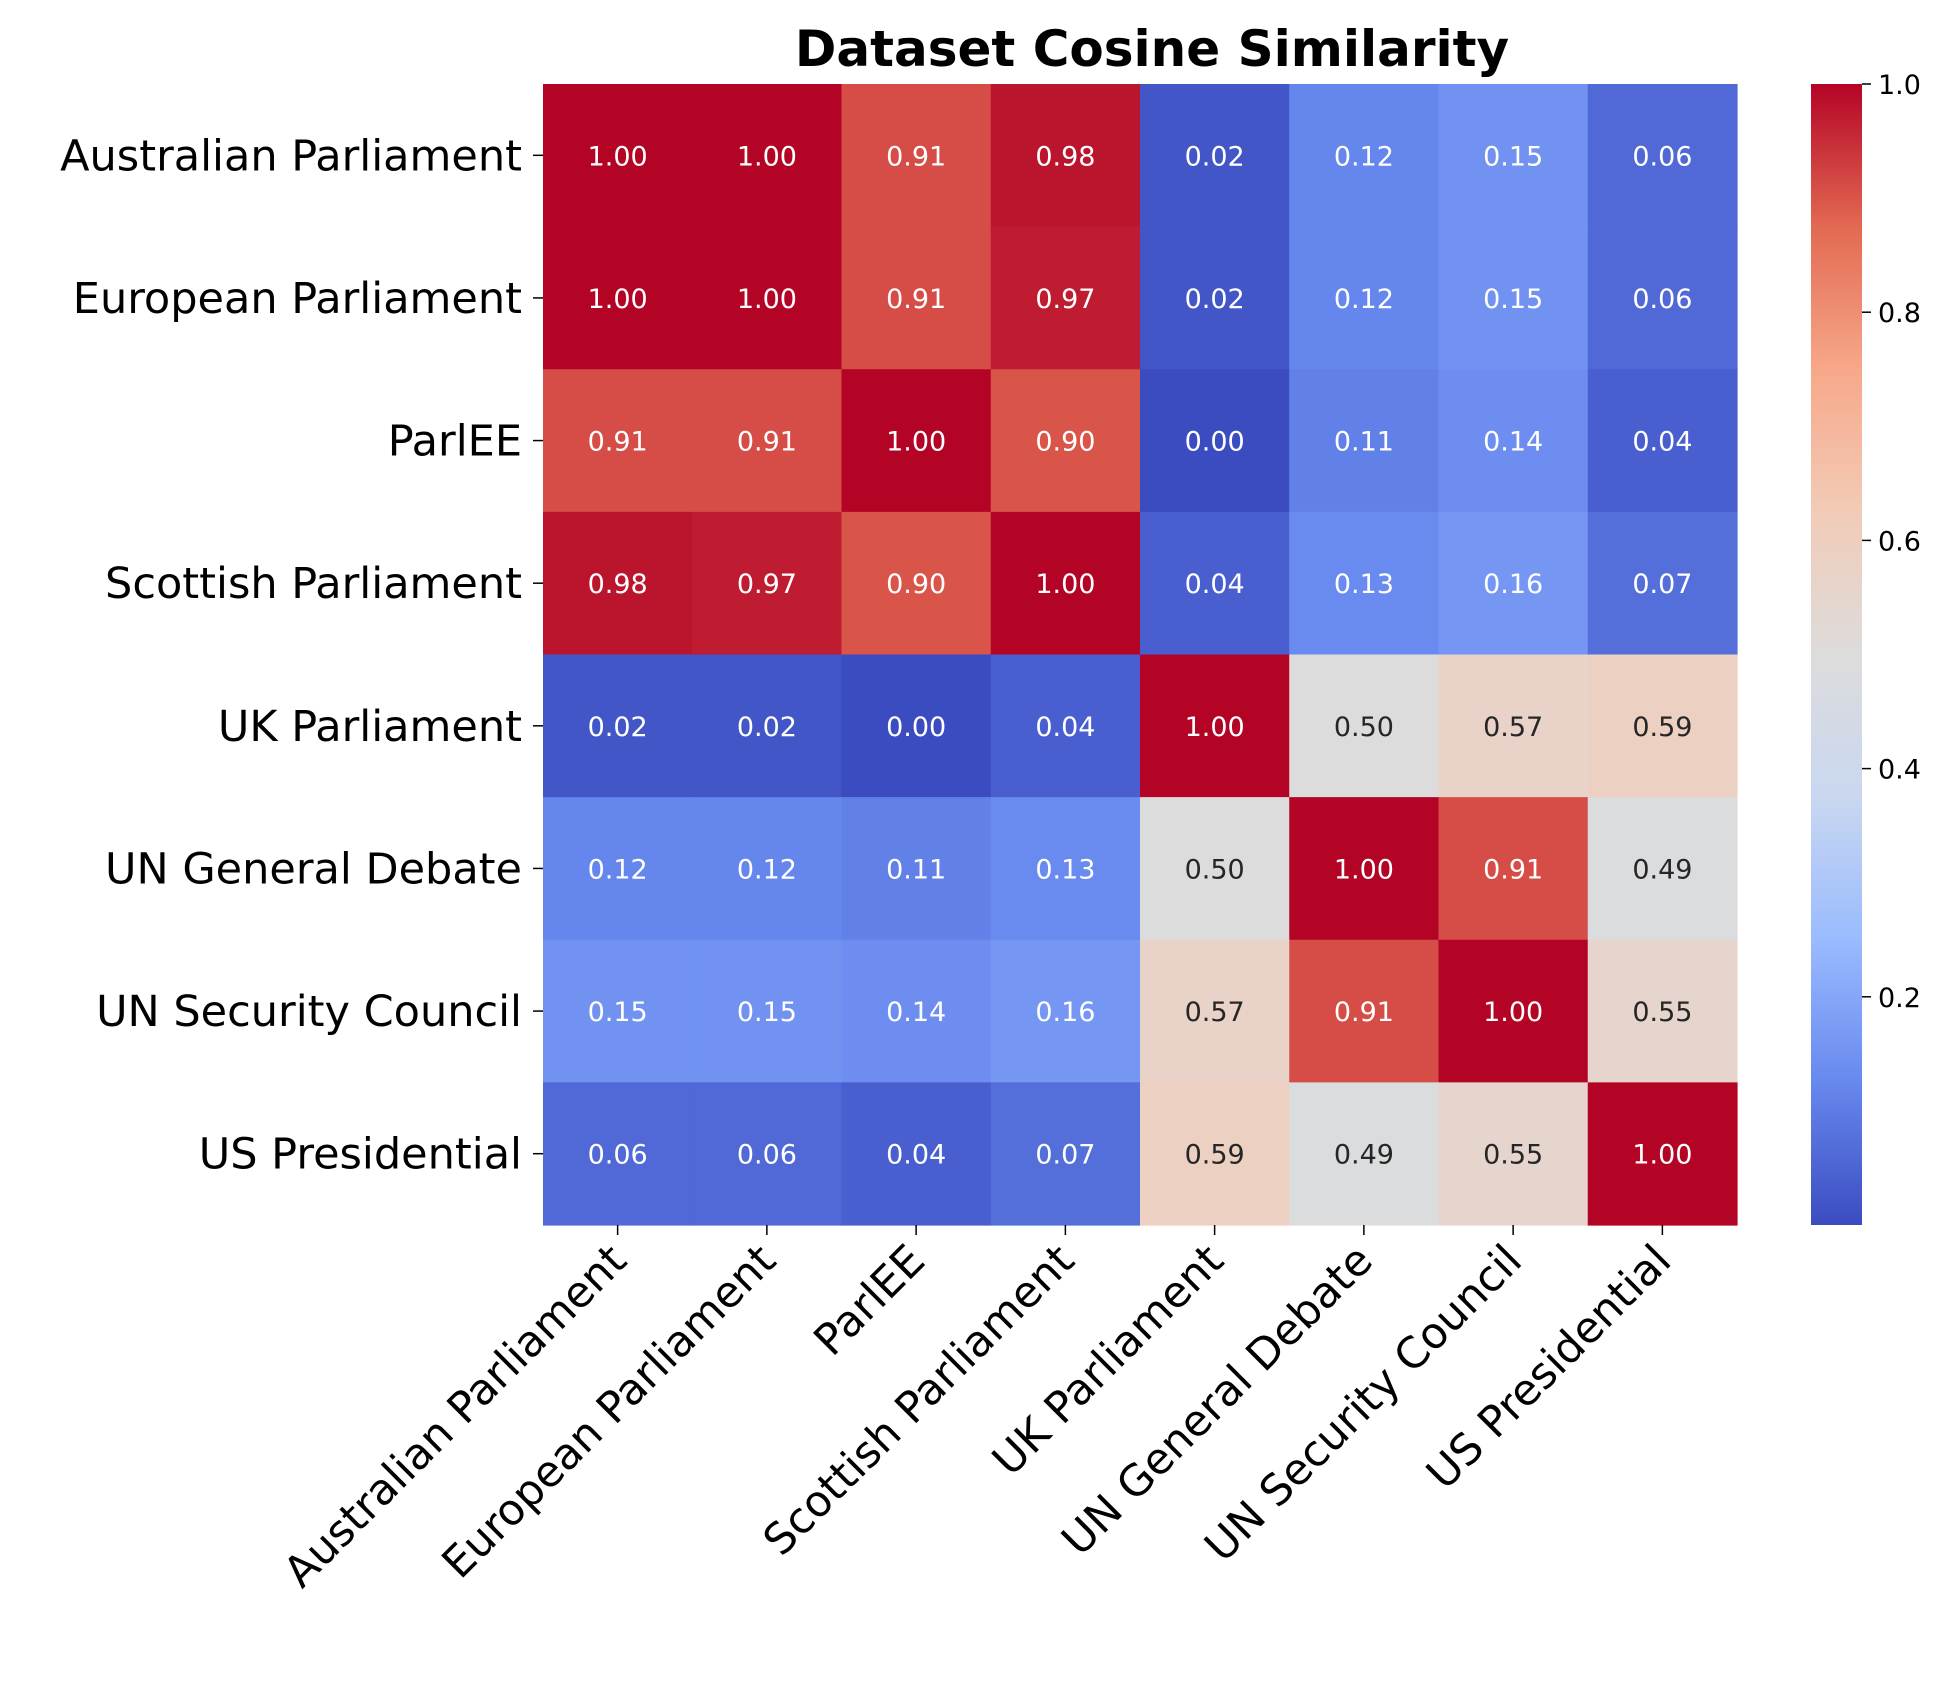 This screenshot has width=1948, height=1696. Describe the element at coordinates (1899, 313) in the screenshot. I see `colorbar-tick-label: 0.8` at that location.